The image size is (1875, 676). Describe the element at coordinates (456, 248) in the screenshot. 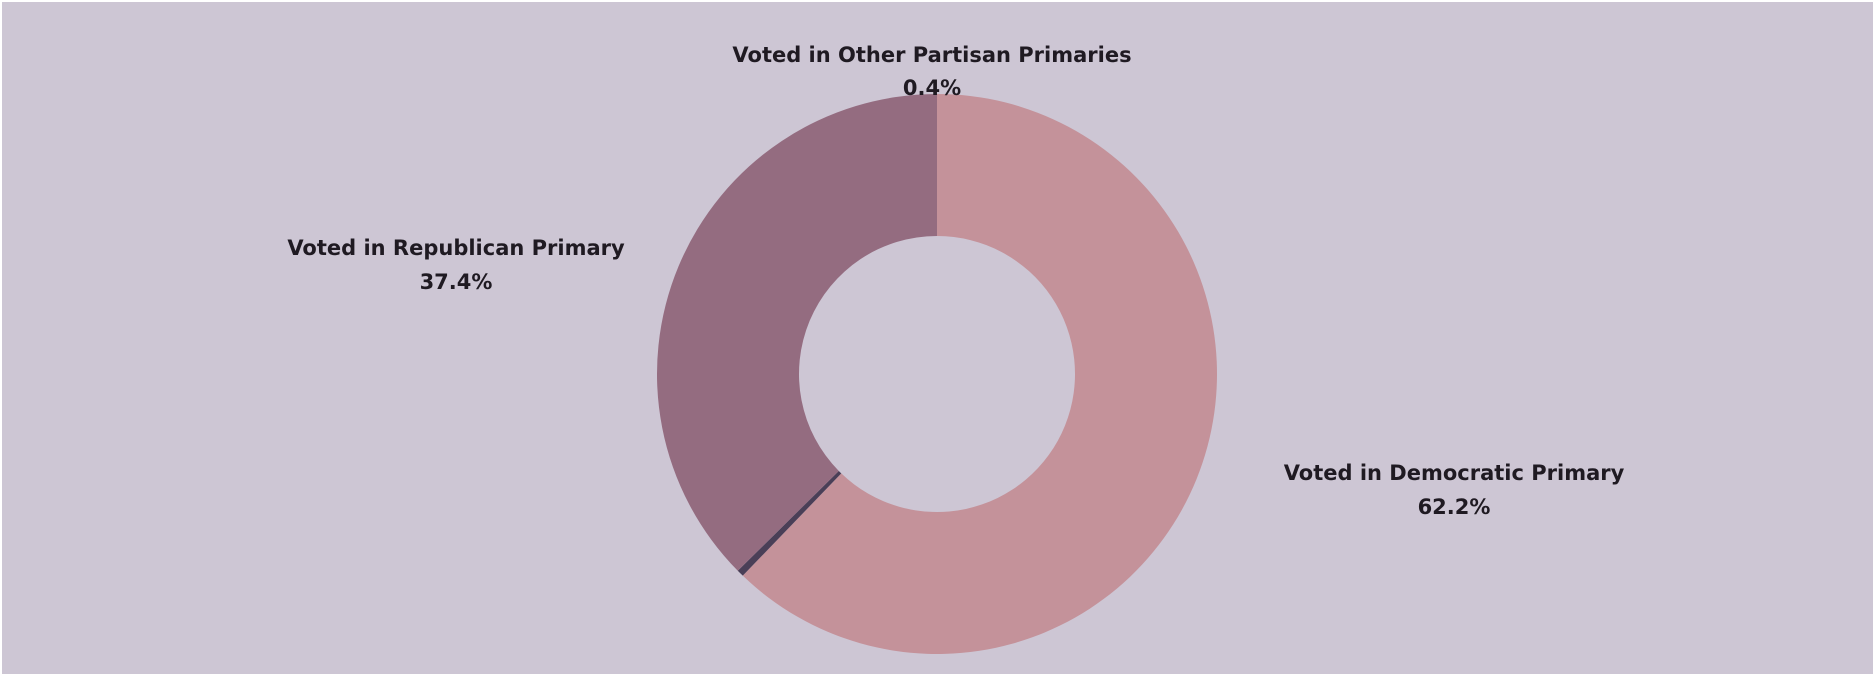

I see `slice-label-republican-name: Voted in Republican Primary` at that location.